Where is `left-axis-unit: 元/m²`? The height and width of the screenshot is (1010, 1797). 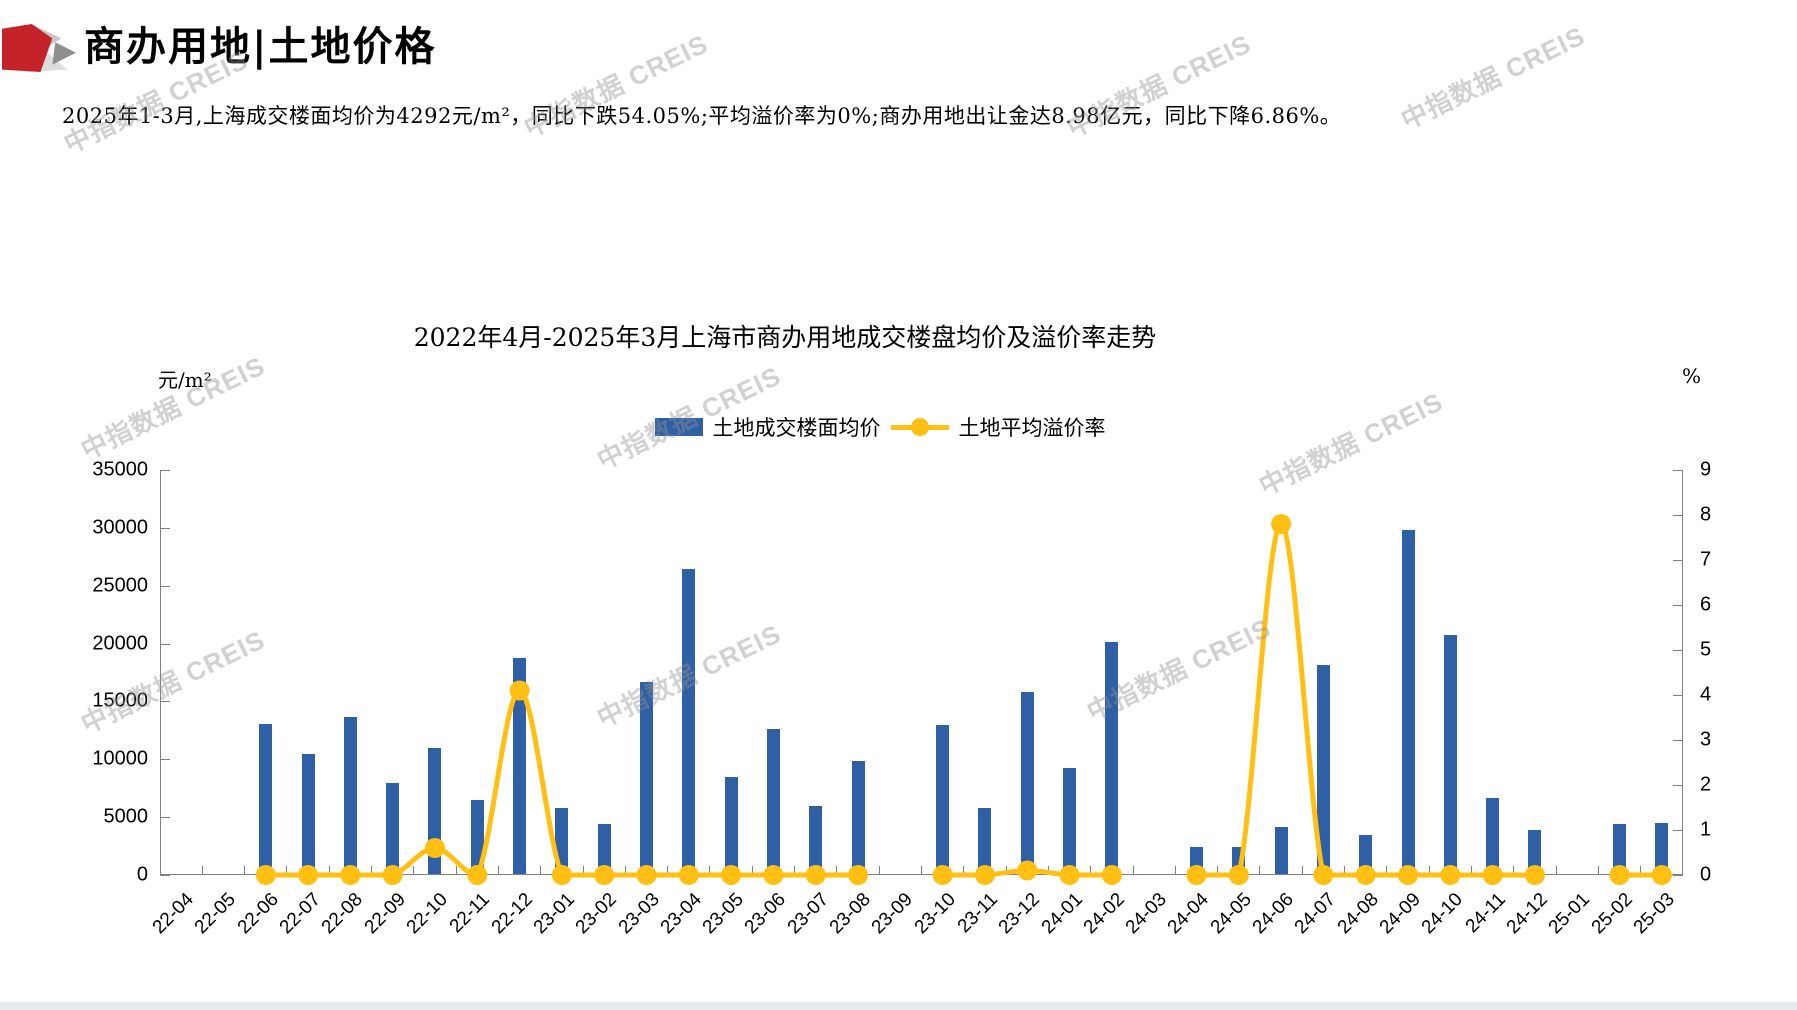
left-axis-unit: 元/m² is located at coordinates (185, 380).